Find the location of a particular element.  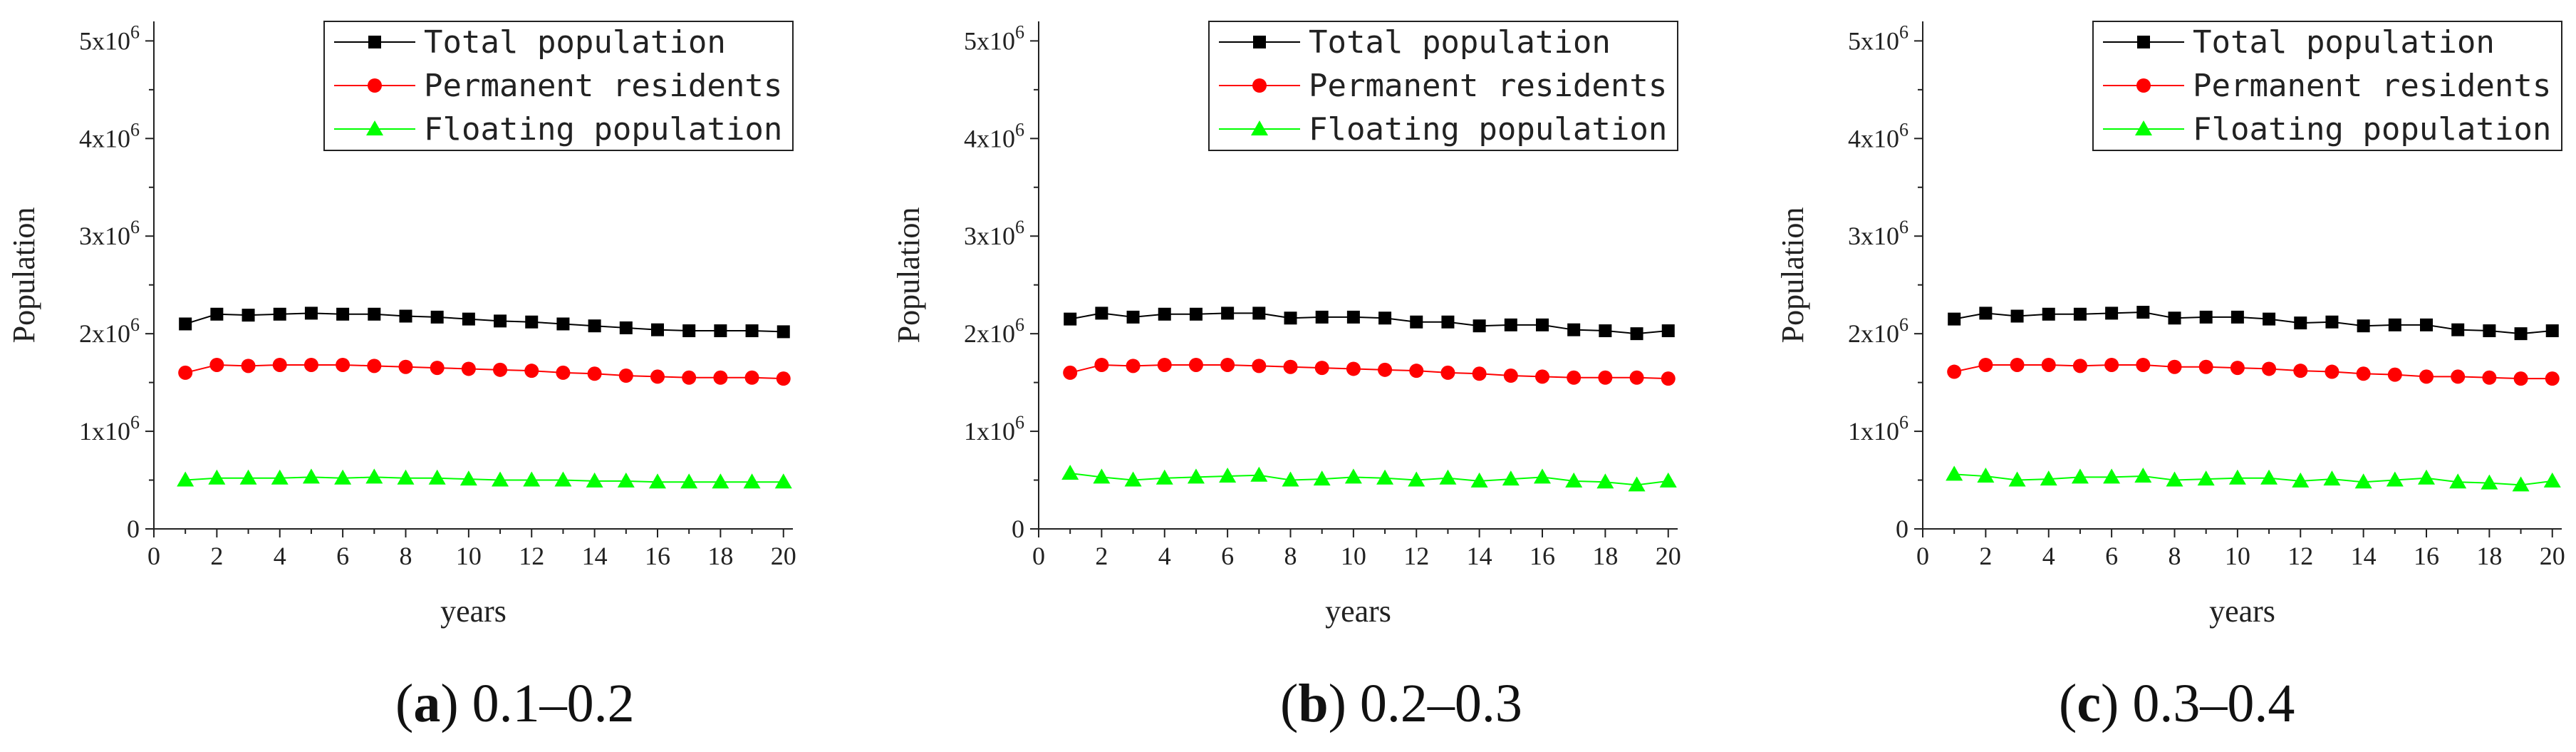

series-floating-population is located at coordinates (2253, 479).